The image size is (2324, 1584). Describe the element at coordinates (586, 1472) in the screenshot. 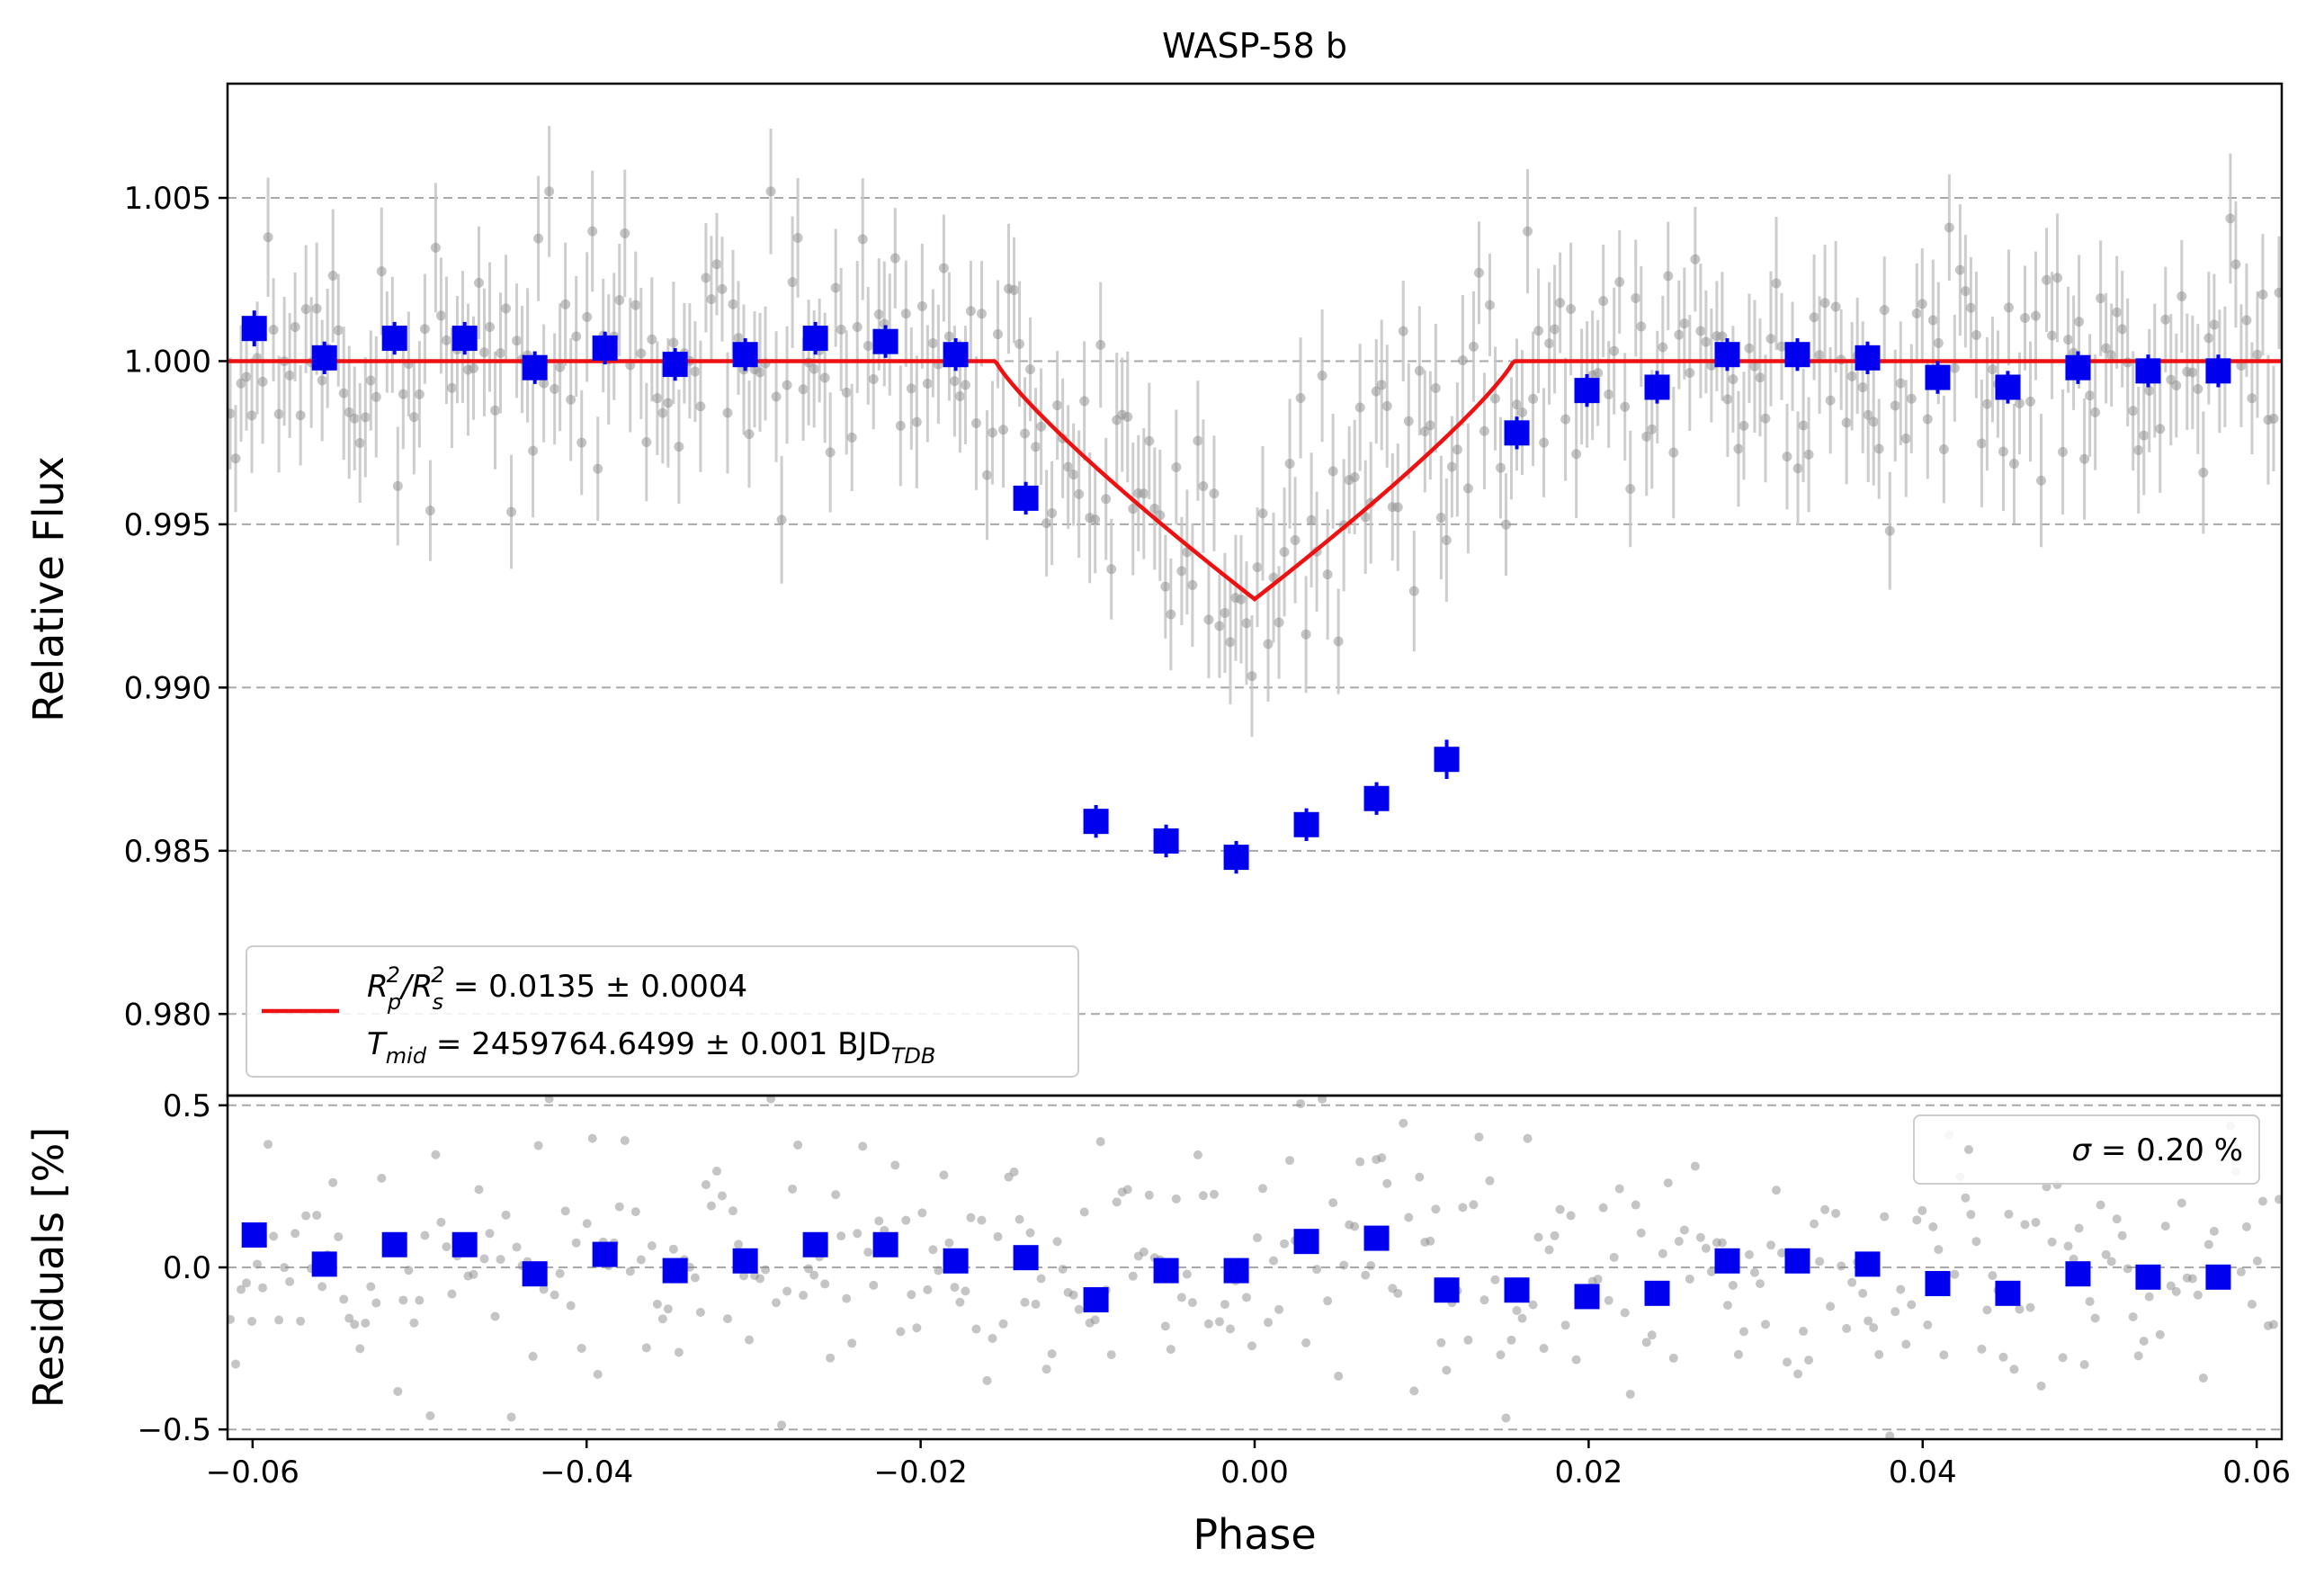

I see `xtick-label: −0.04` at that location.